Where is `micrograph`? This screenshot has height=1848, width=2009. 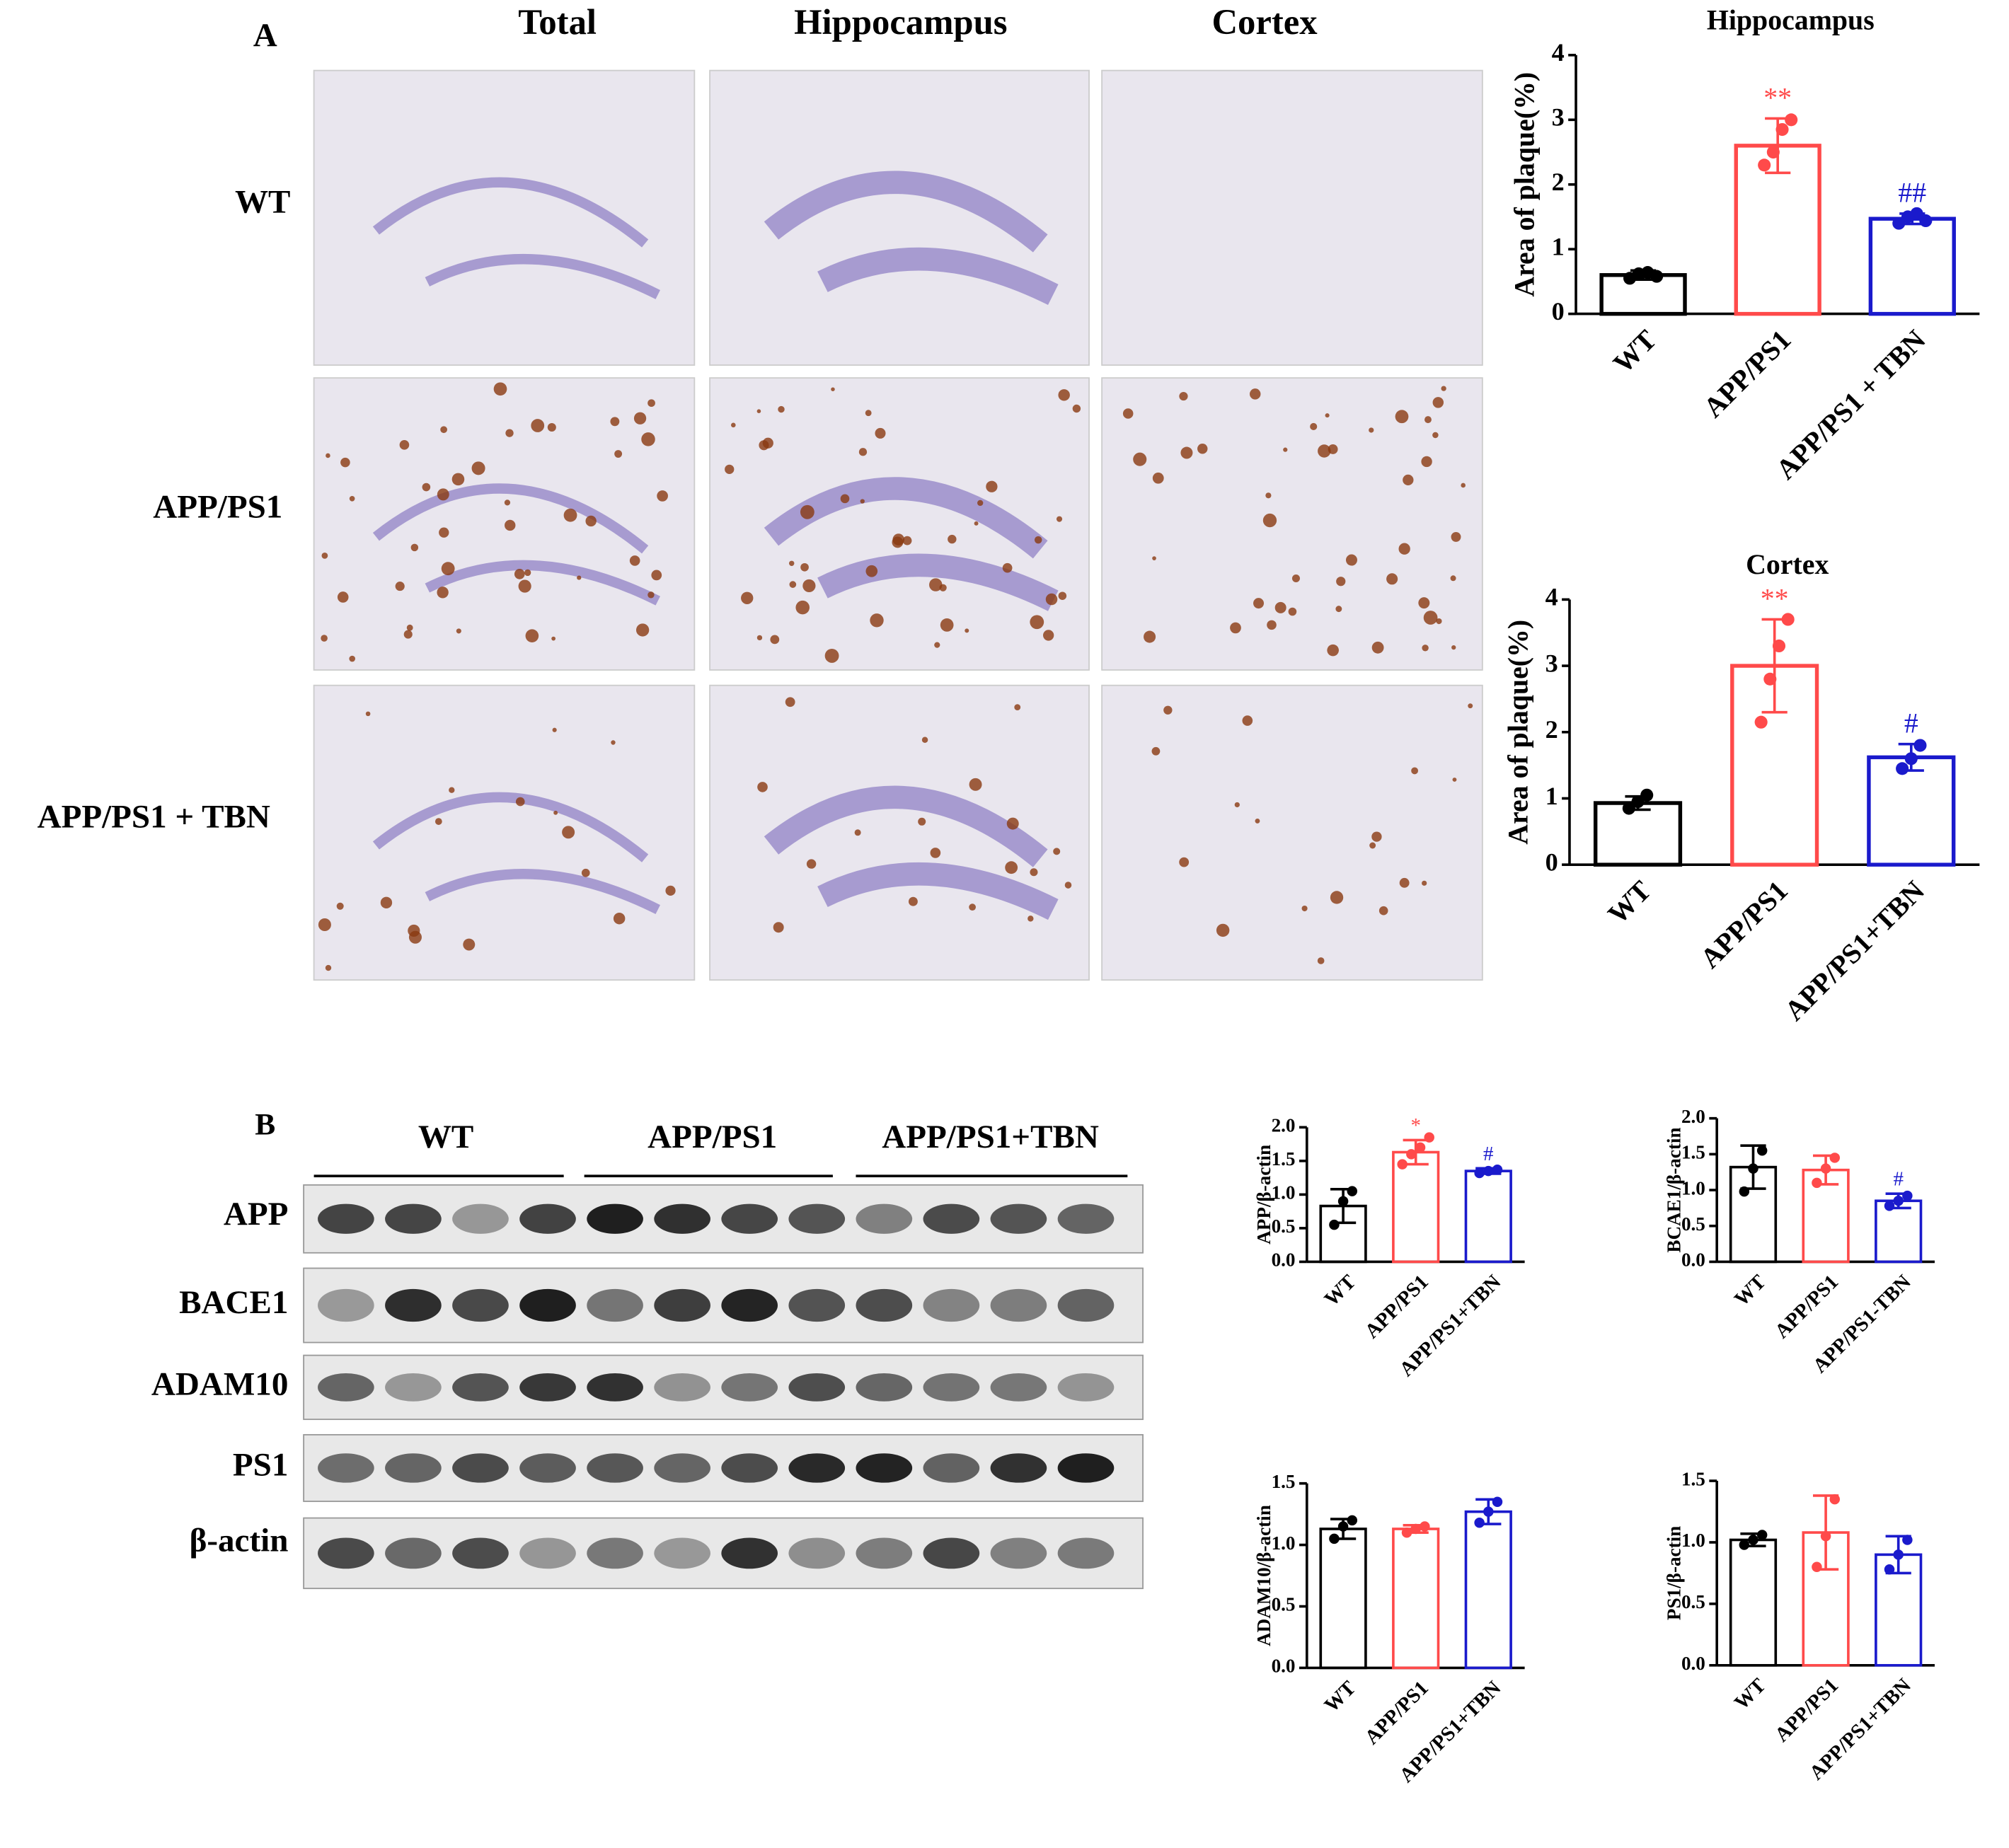
micrograph is located at coordinates (900, 832).